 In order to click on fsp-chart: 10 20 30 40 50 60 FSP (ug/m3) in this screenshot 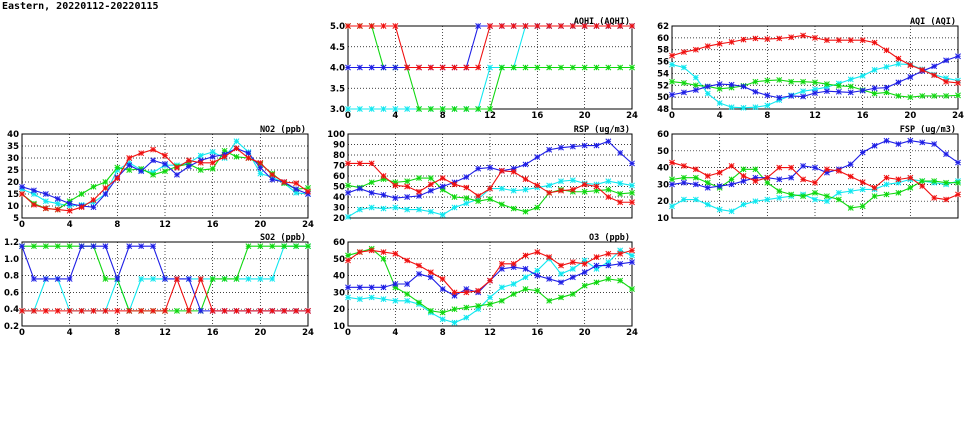, I will do `click(809, 174)`.